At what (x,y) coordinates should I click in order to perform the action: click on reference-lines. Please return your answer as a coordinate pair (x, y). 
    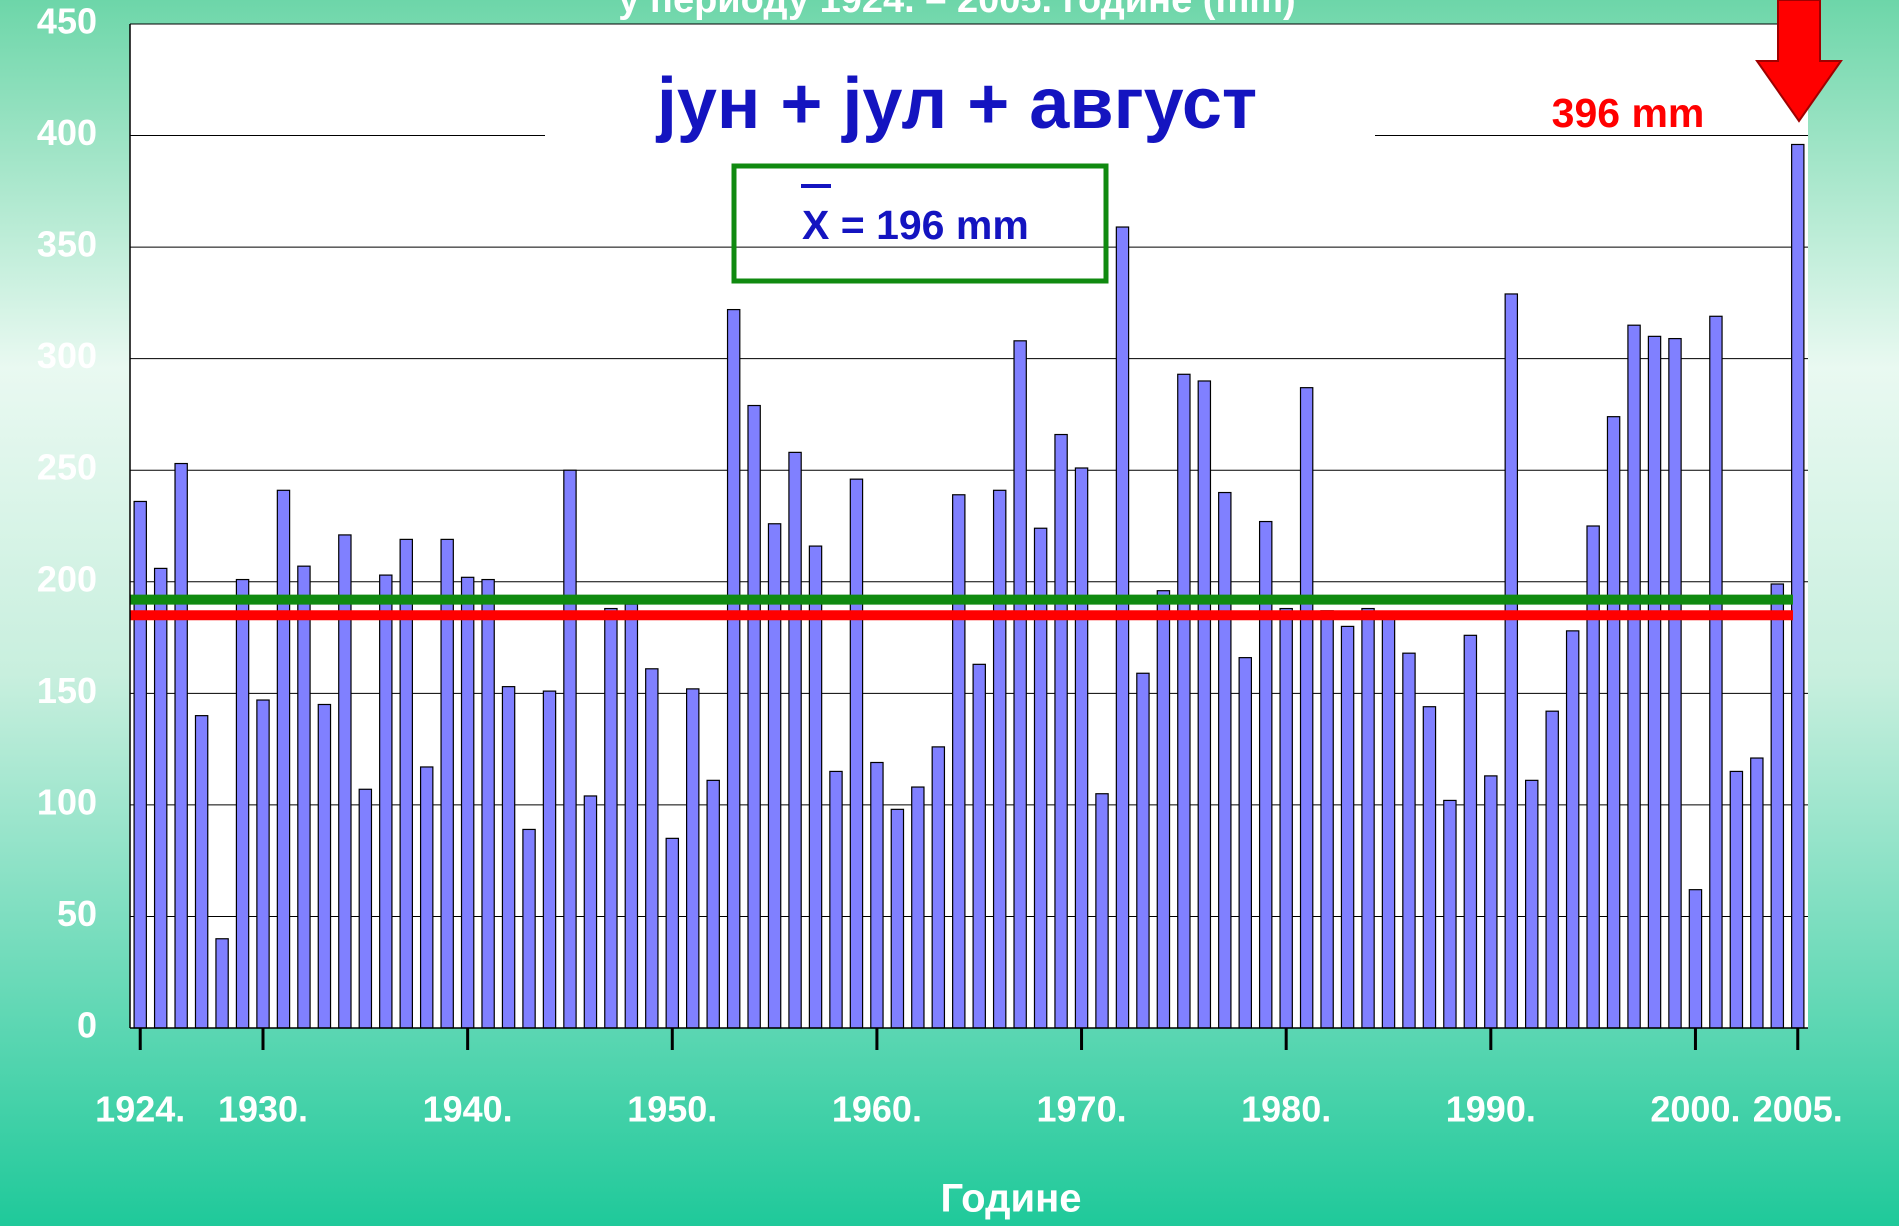
    Looking at the image, I should click on (961, 607).